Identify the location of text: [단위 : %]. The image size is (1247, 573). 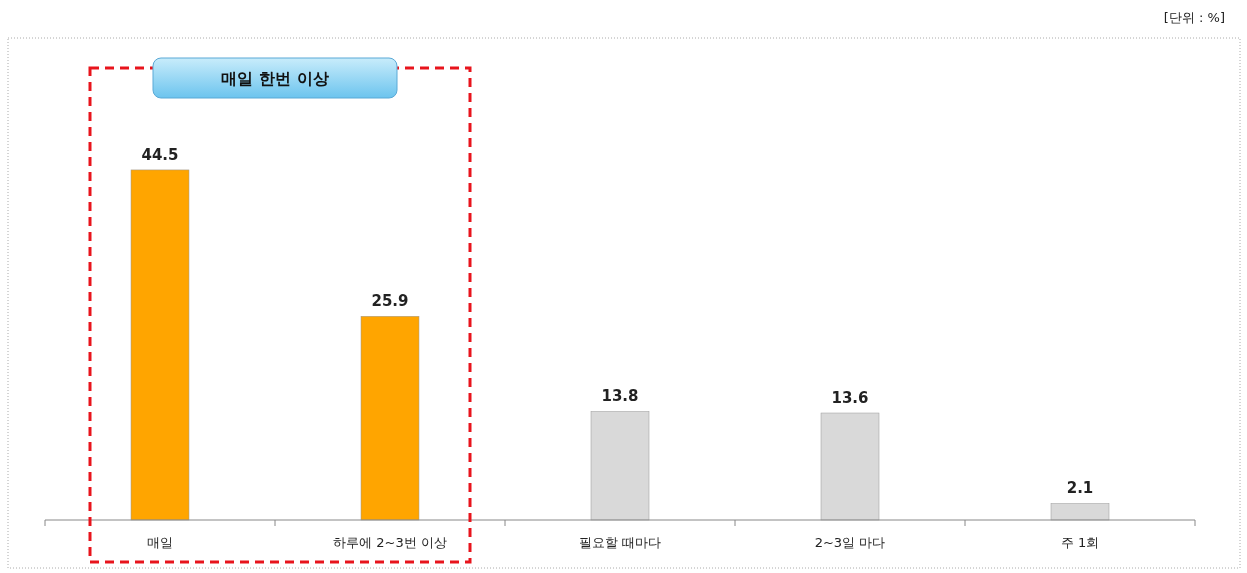
(1194, 17).